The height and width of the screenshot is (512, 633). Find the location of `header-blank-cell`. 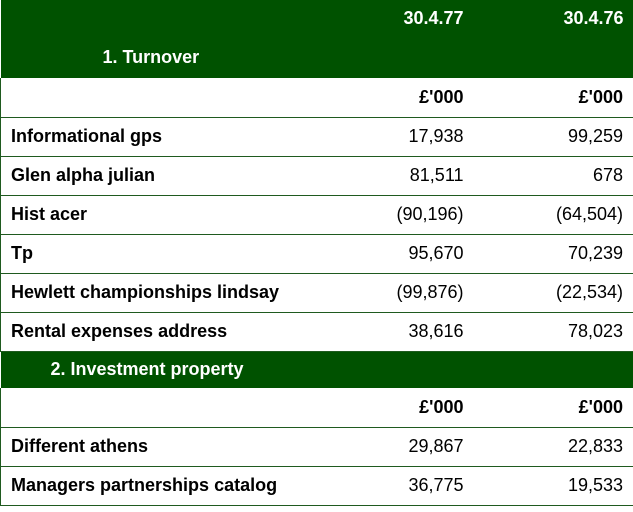

header-blank-cell is located at coordinates (157, 18).